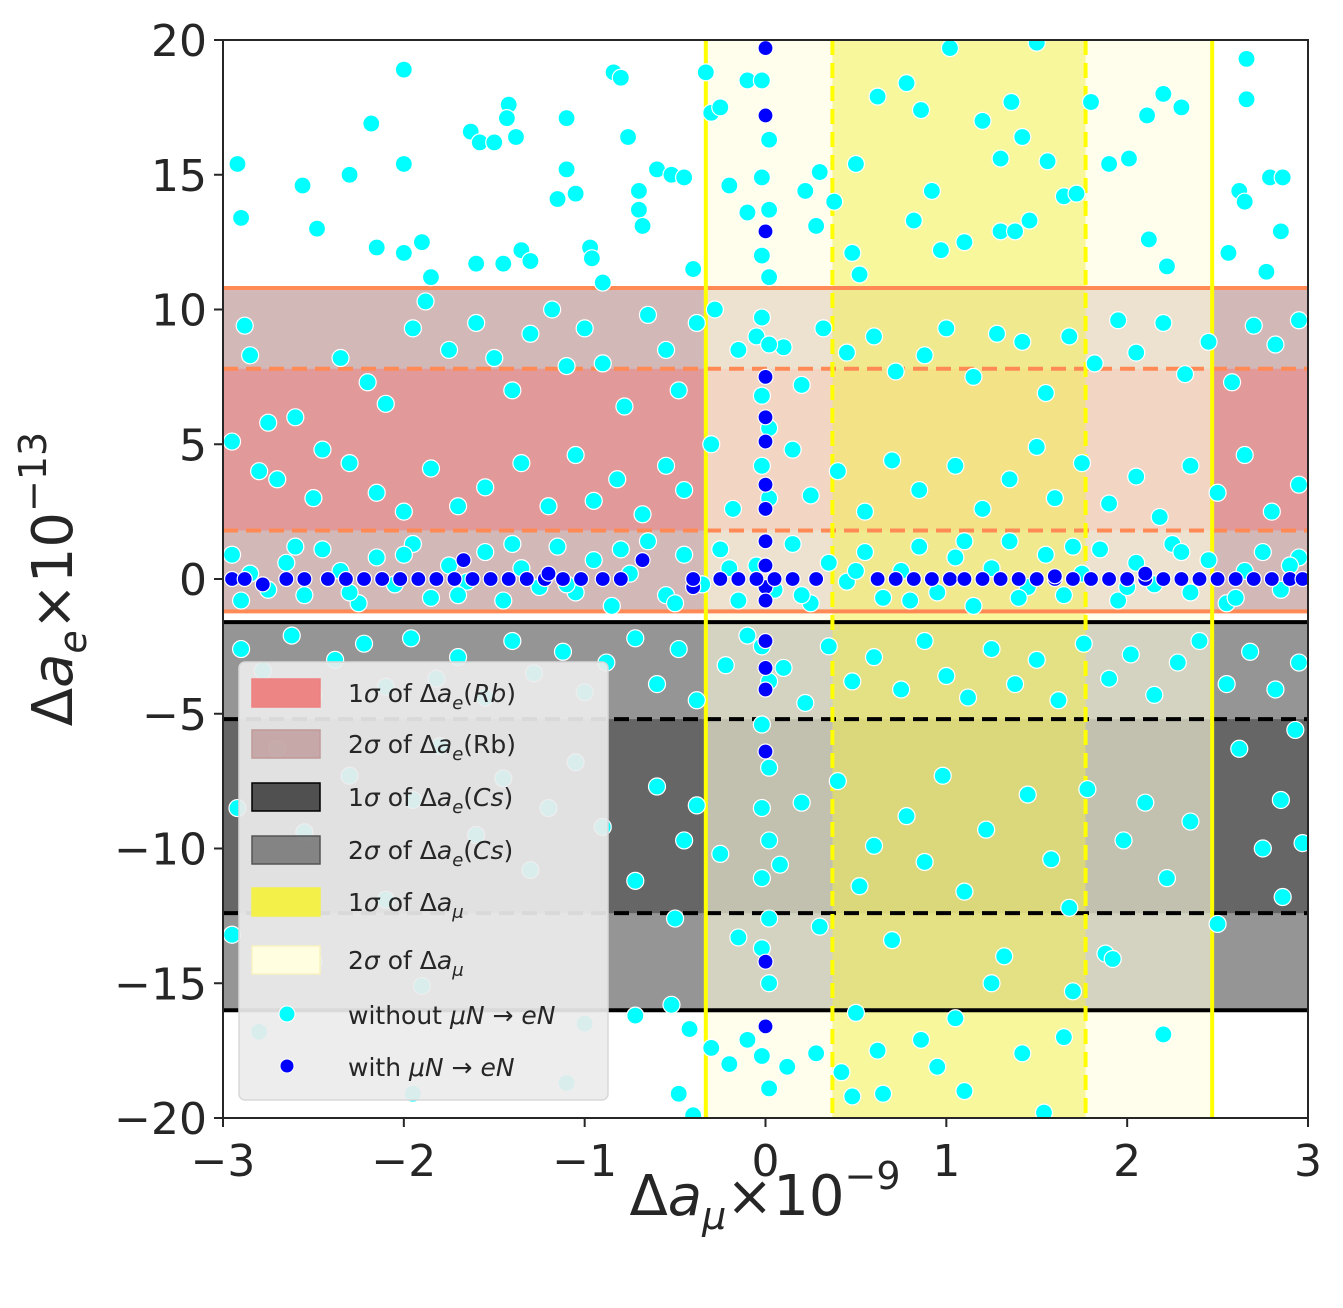  What do you see at coordinates (179, 311) in the screenshot?
I see `y-tick-label-6: 10` at bounding box center [179, 311].